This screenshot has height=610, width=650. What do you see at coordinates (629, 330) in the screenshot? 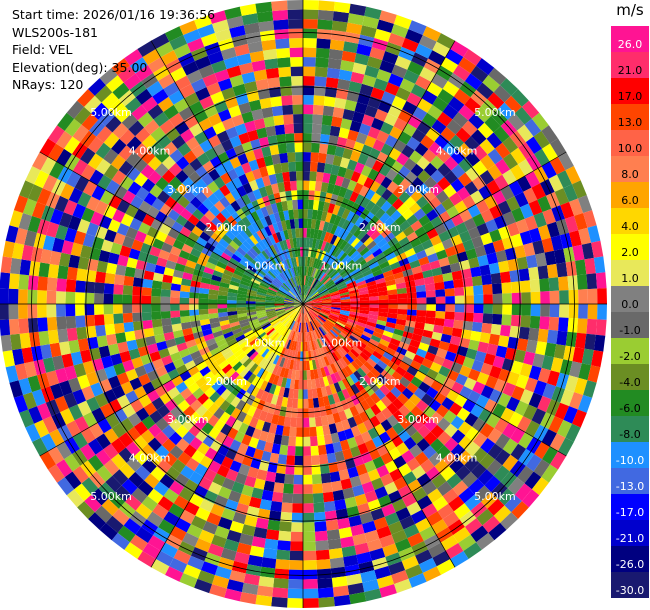
I see `colorbar-tick-label: -1.0` at bounding box center [629, 330].